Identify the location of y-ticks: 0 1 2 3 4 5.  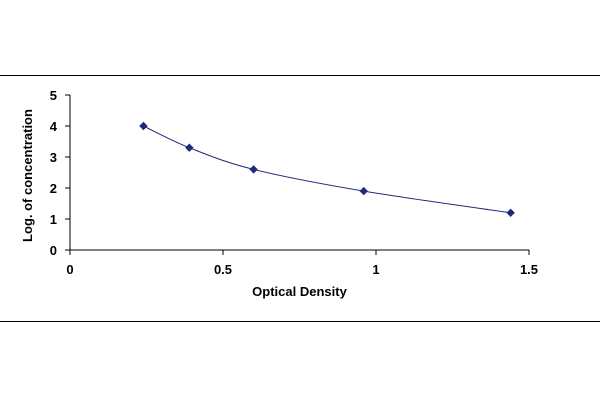
(60, 173).